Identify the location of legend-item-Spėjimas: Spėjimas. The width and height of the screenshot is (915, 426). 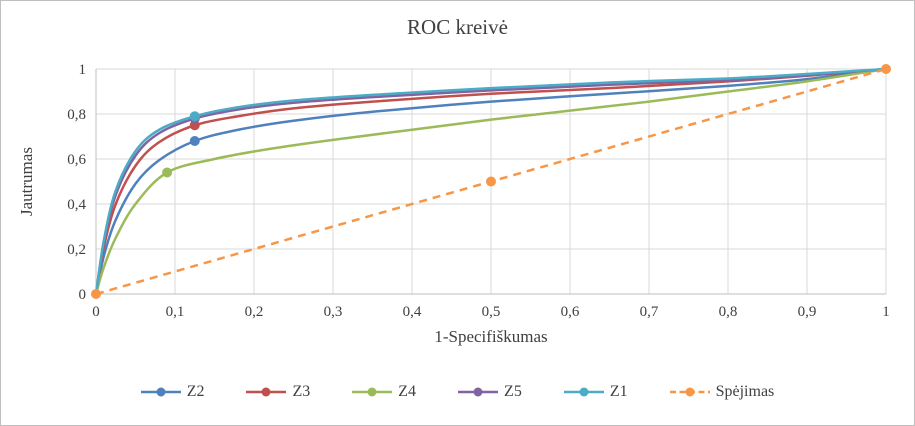
(722, 392).